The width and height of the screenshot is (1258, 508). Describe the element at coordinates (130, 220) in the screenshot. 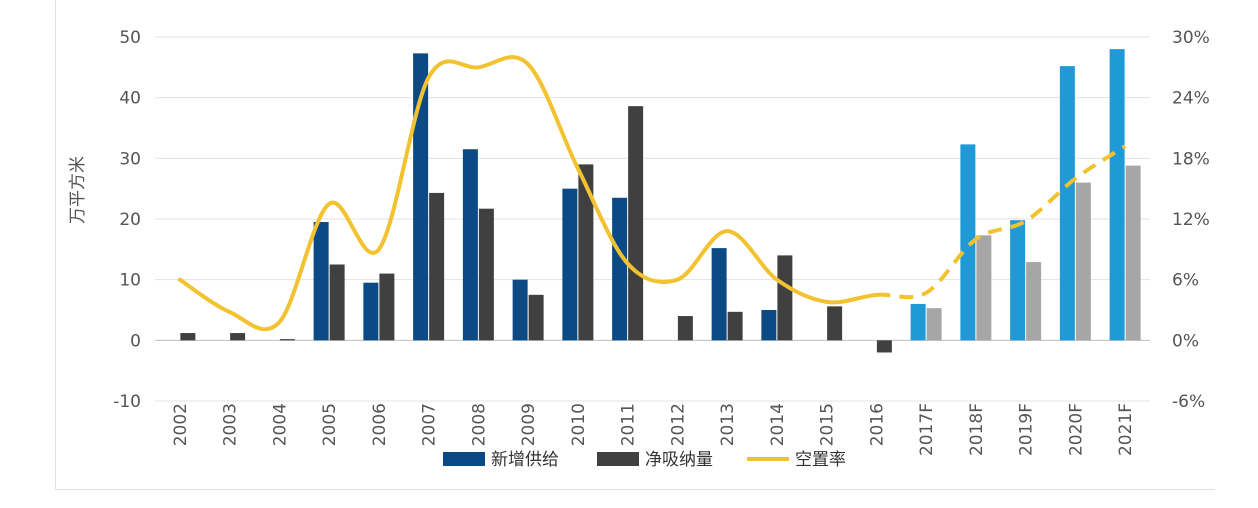

I see `y-tick-label: 20` at that location.